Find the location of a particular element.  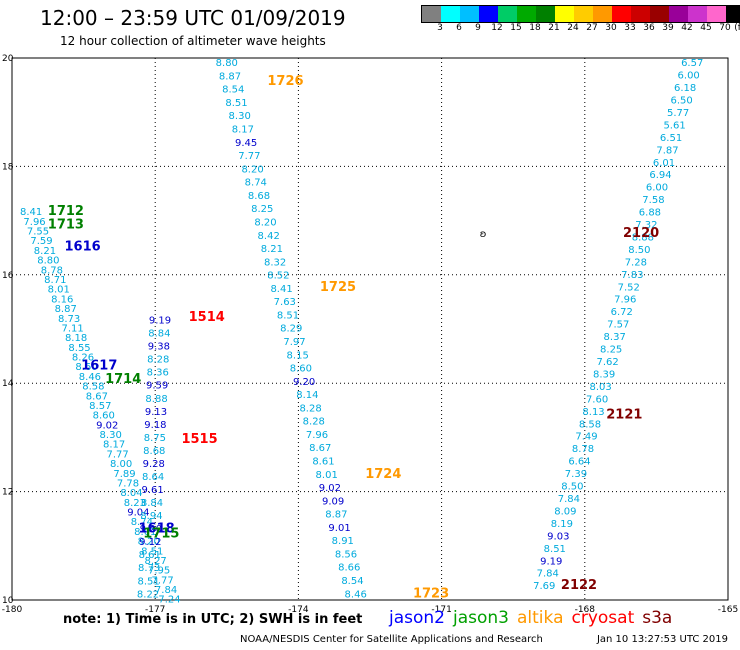

color-scale-tick: 3 is located at coordinates (440, 28).